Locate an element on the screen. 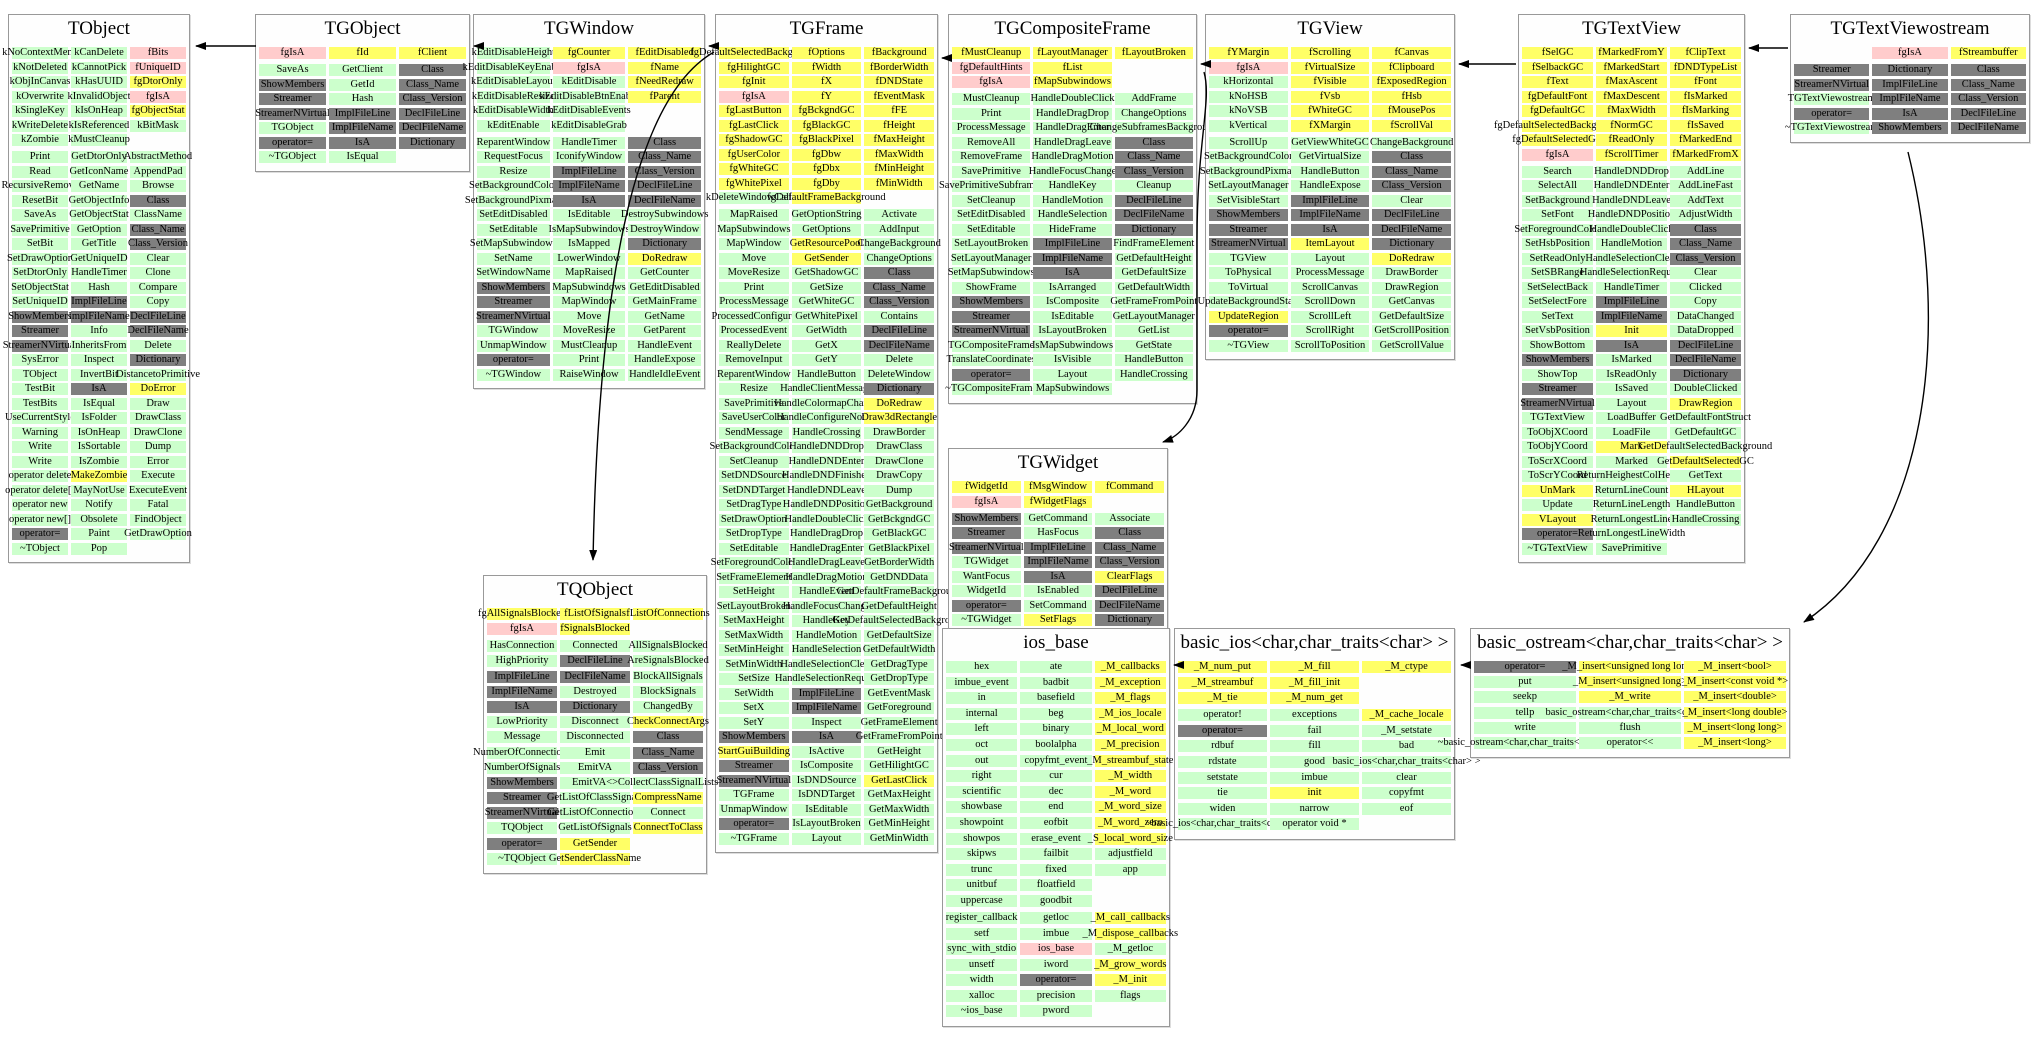 This screenshot has height=1040, width=2035. member-cell: SetDrawOption is located at coordinates (40, 258).